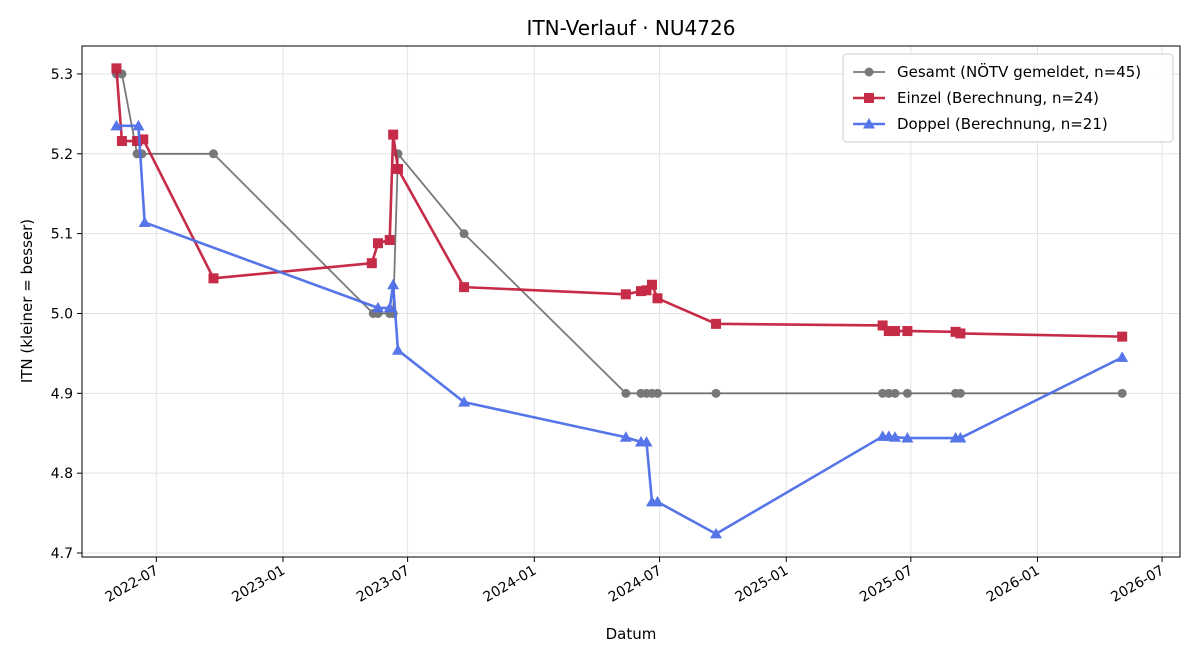 The height and width of the screenshot is (660, 1200). What do you see at coordinates (631, 634) in the screenshot?
I see `x-axis-label: Datum` at bounding box center [631, 634].